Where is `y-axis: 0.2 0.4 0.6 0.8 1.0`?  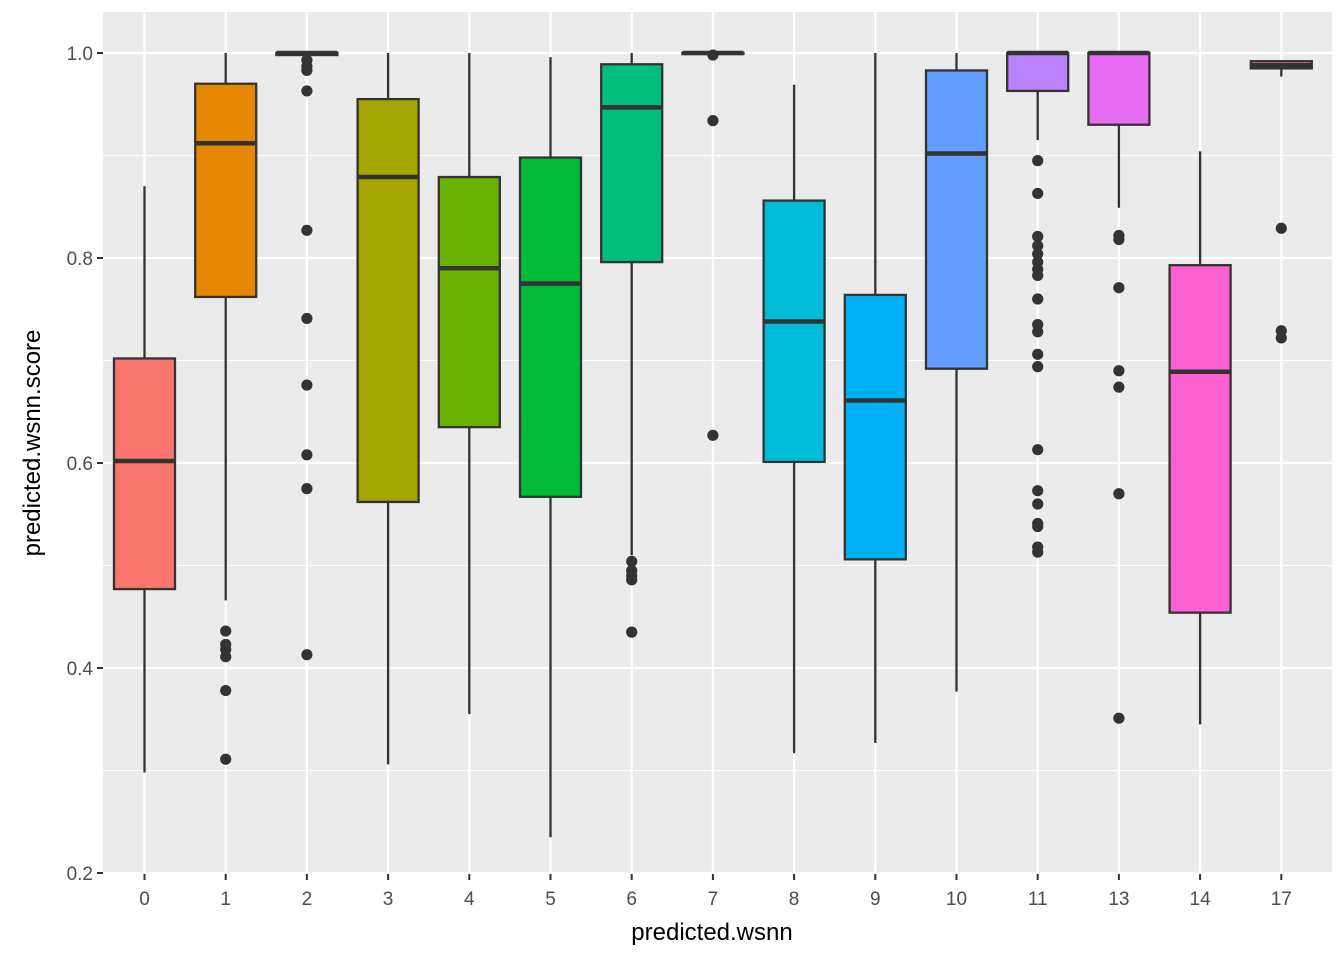 y-axis: 0.2 0.4 0.6 0.8 1.0 is located at coordinates (85, 464).